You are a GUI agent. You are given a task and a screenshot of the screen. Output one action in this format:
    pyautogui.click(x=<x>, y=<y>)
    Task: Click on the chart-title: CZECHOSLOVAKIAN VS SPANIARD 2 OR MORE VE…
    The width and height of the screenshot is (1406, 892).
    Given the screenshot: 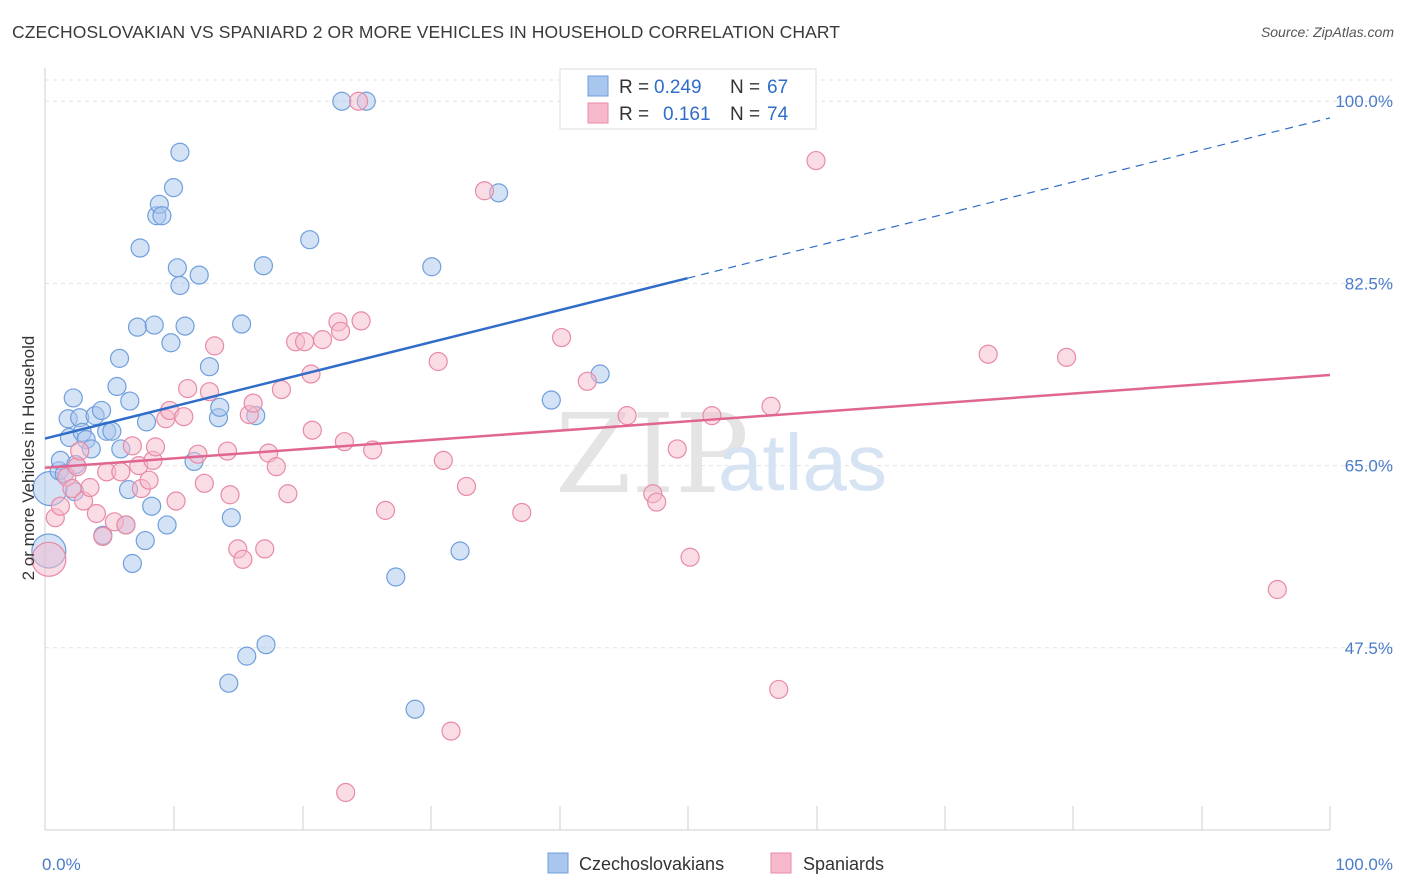 What is the action you would take?
    pyautogui.click(x=426, y=32)
    